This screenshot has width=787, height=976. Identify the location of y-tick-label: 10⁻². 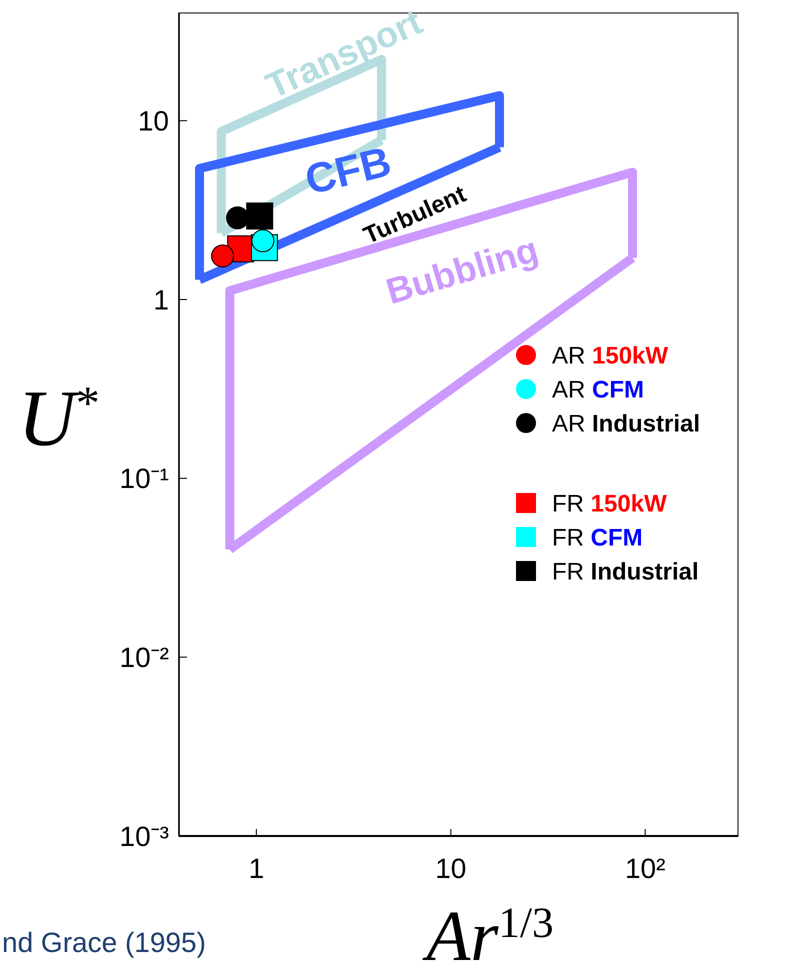
(144, 657).